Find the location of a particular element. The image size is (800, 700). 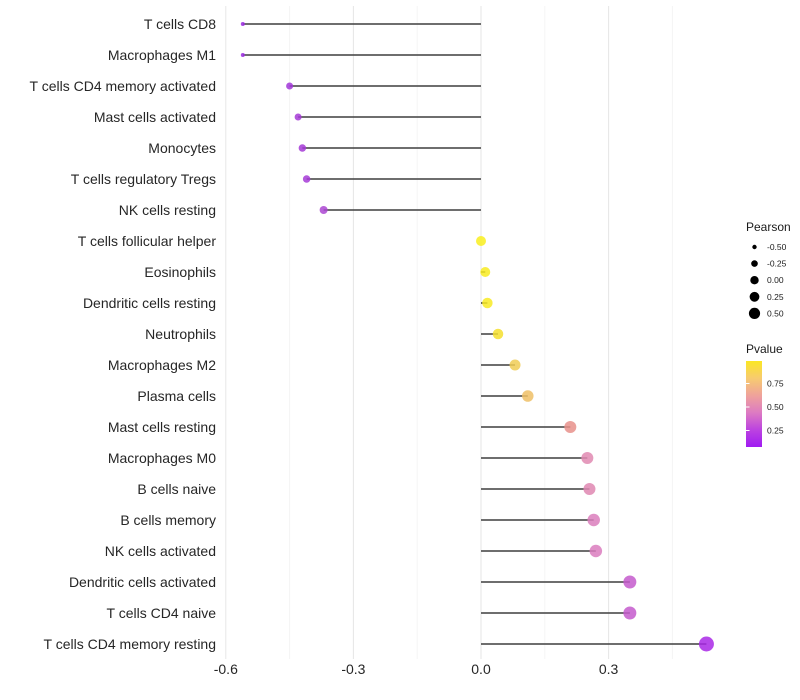

y-axis-label: Macrophages M1 is located at coordinates (162, 55).